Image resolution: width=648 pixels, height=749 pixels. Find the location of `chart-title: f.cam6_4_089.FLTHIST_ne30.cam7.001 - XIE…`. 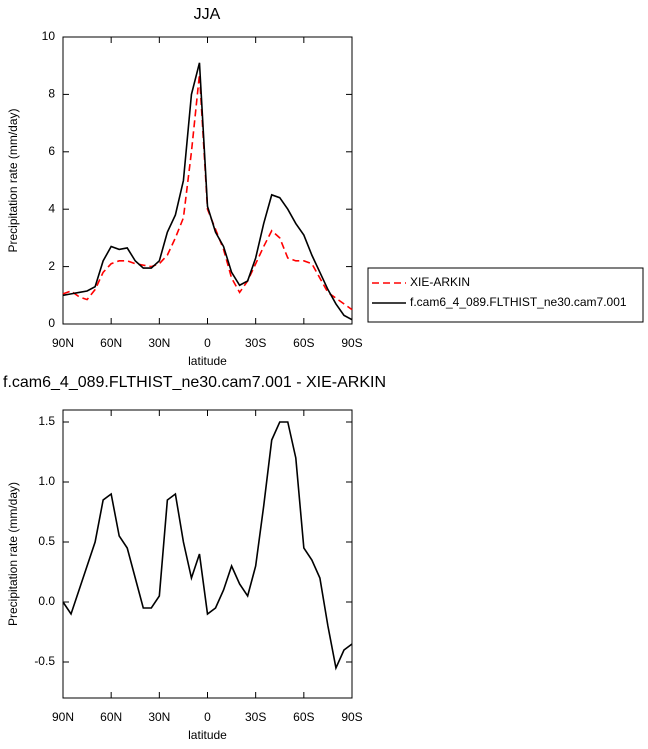

chart-title: f.cam6_4_089.FLTHIST_ne30.cam7.001 - XIE… is located at coordinates (194, 382).